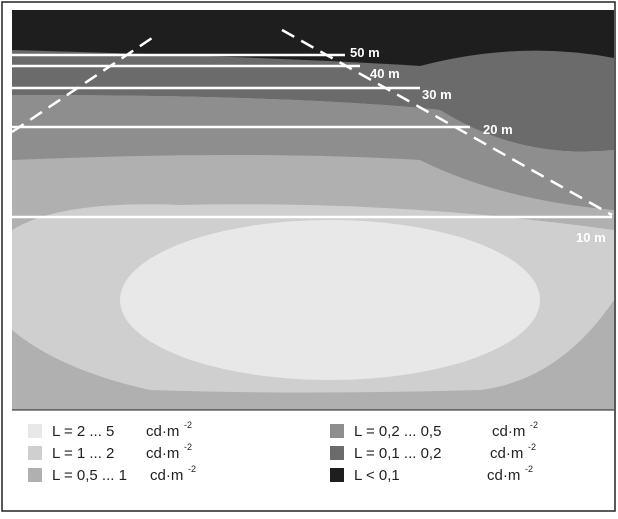 The height and width of the screenshot is (519, 618). What do you see at coordinates (89, 475) in the screenshot?
I see `legend-label: L = 0,5 ... 1` at bounding box center [89, 475].